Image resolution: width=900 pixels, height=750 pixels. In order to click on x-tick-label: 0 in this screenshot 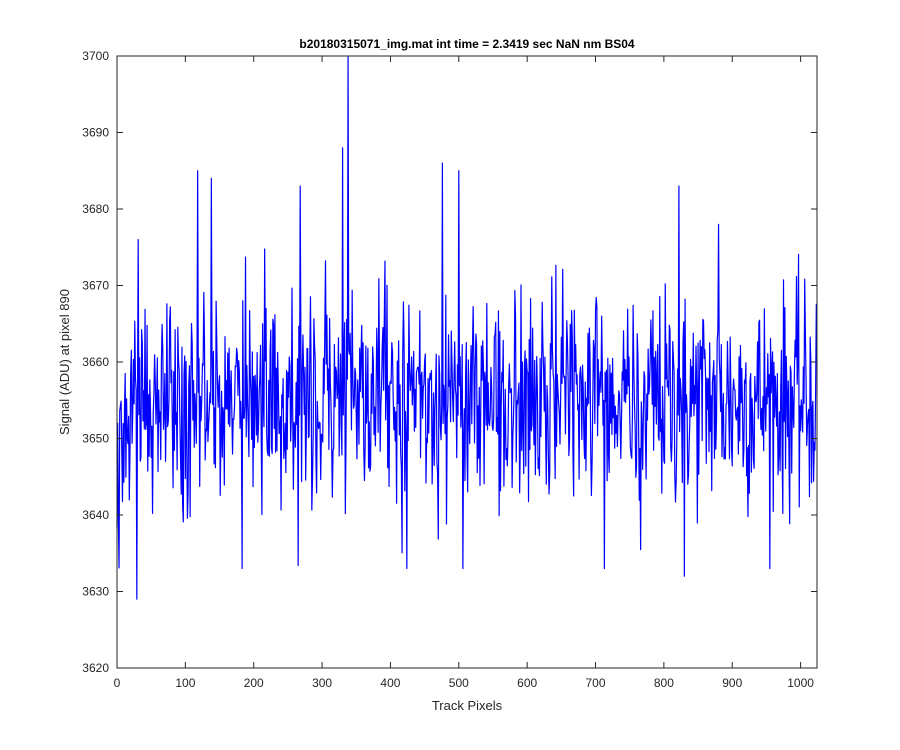, I will do `click(117, 683)`.